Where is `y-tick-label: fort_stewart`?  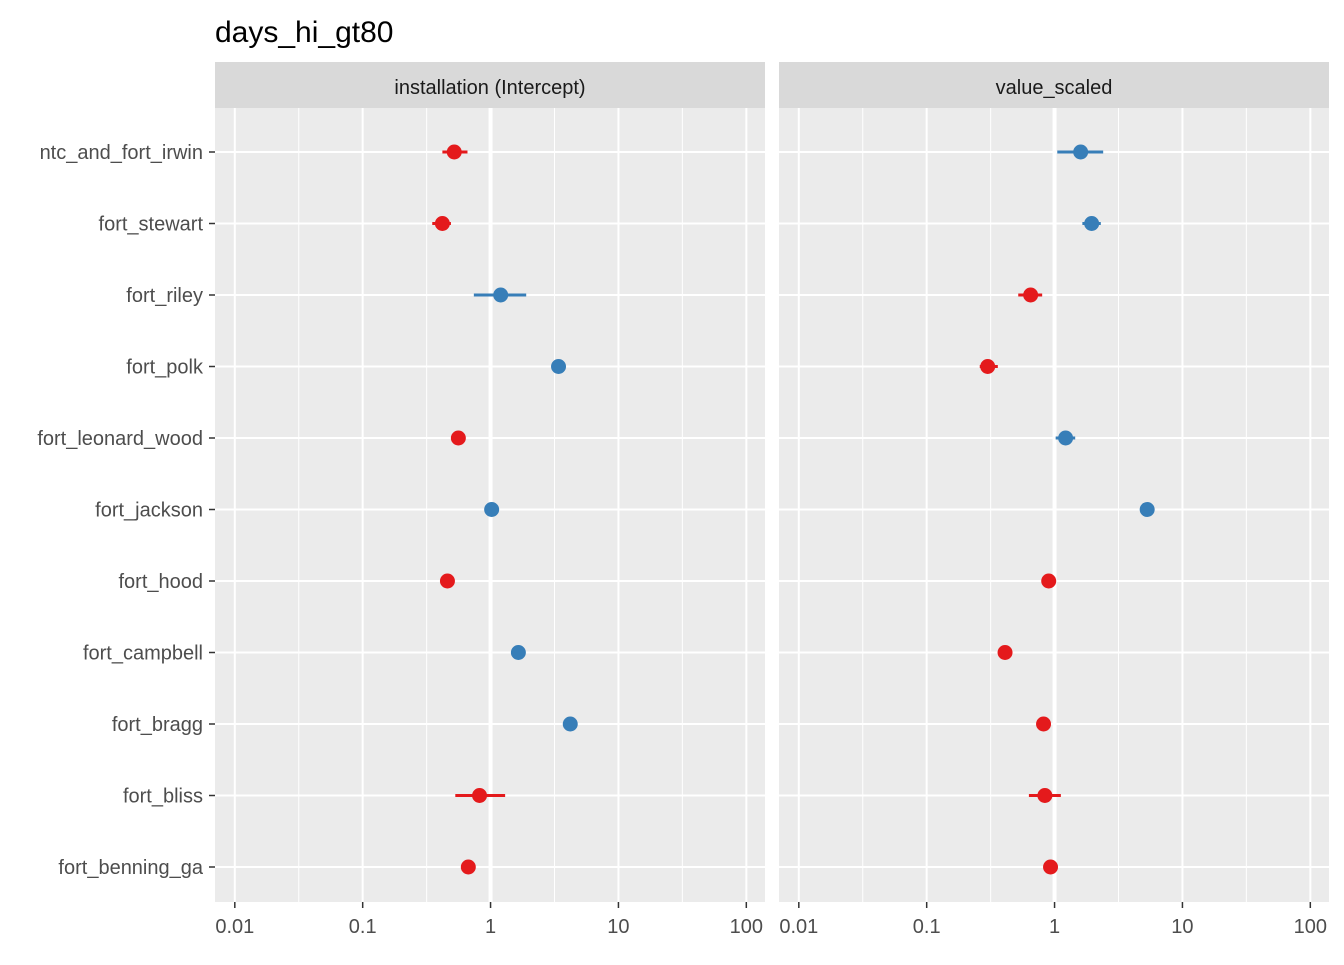 y-tick-label: fort_stewart is located at coordinates (151, 225).